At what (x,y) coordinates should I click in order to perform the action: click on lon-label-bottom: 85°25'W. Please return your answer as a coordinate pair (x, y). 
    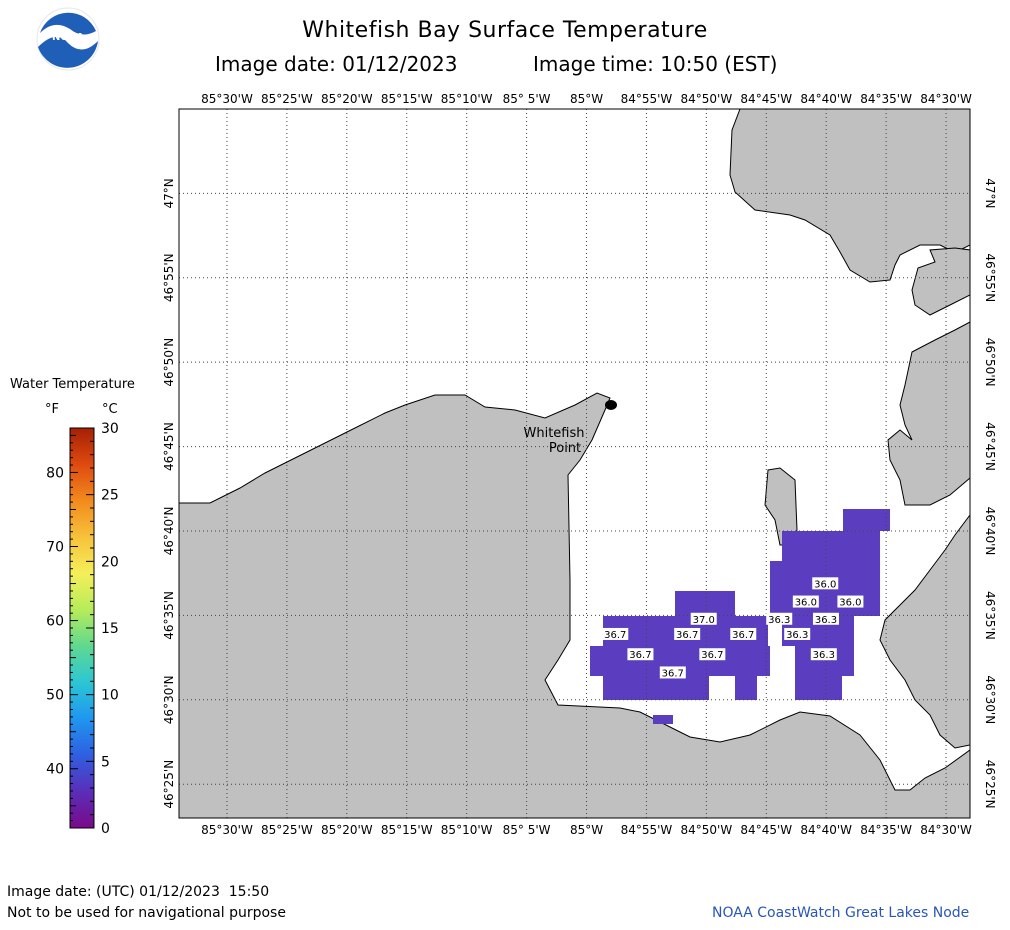
    Looking at the image, I should click on (287, 830).